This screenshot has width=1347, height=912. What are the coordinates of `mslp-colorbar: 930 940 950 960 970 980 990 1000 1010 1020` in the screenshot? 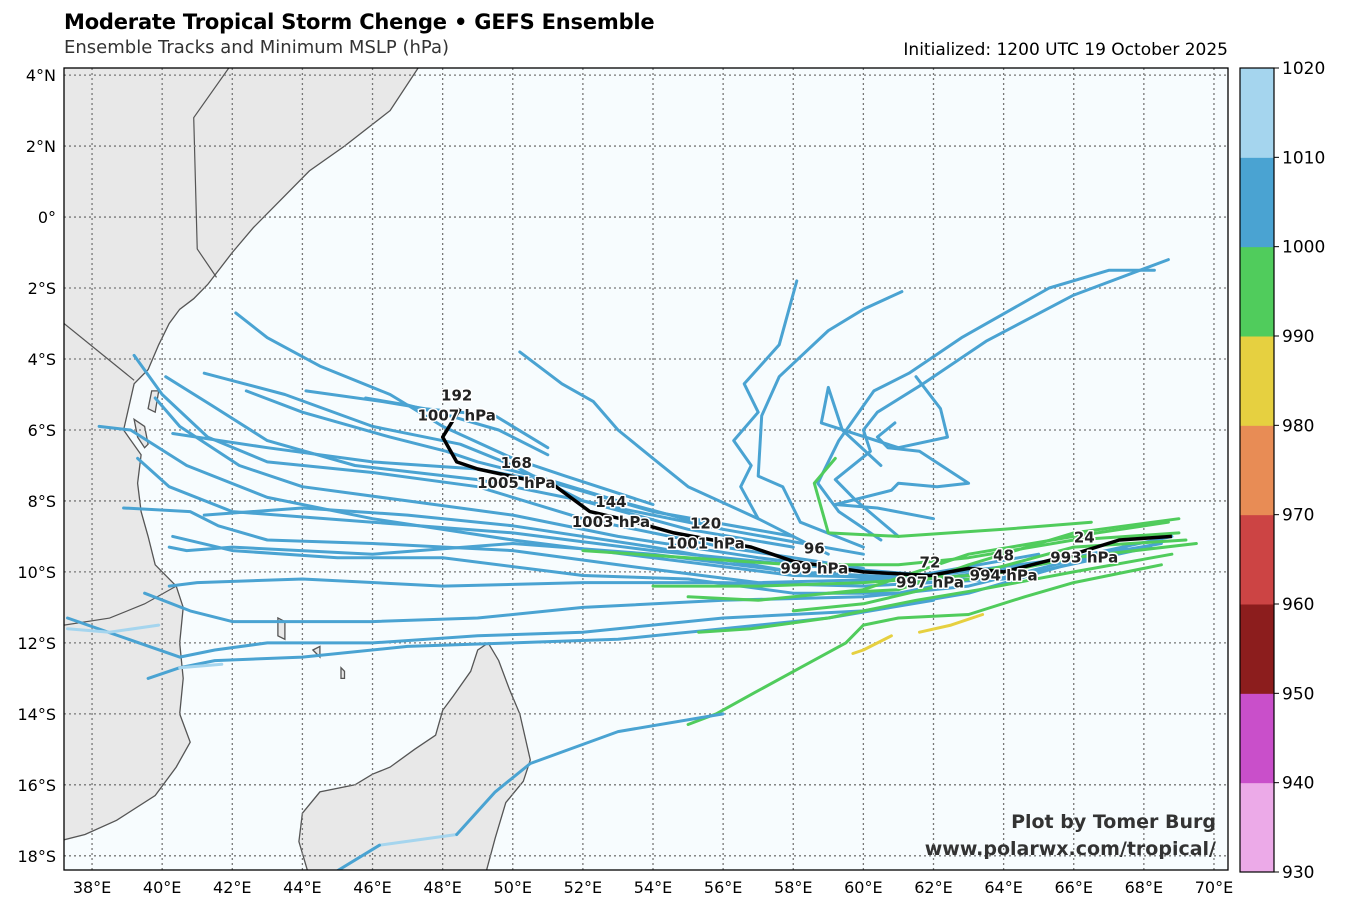 It's located at (1282, 471).